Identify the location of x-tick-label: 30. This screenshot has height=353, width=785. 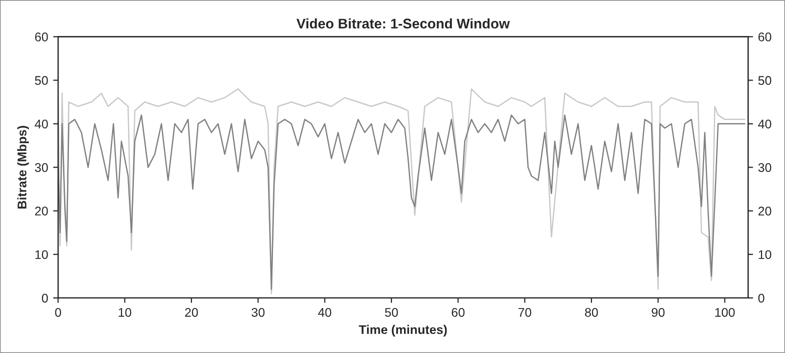
(258, 312).